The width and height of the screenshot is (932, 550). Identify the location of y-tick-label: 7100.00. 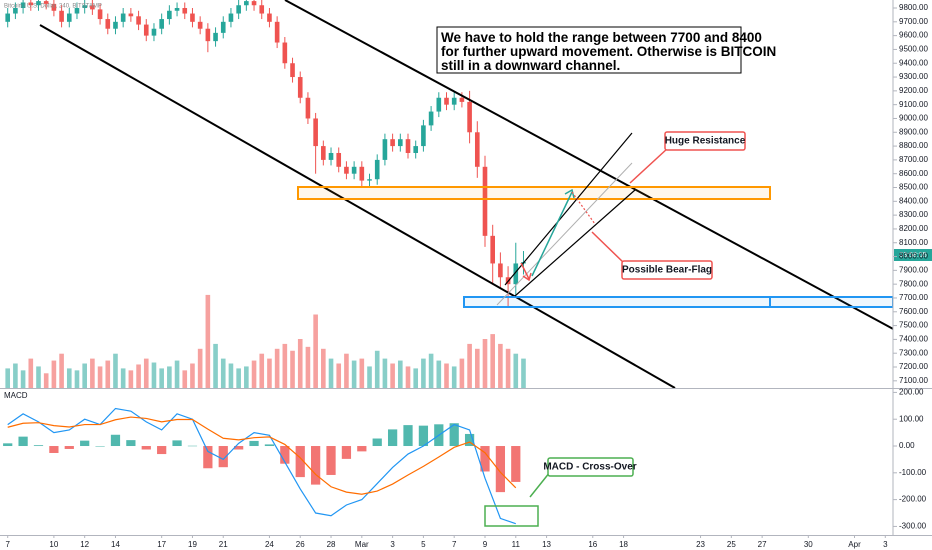
(913, 380).